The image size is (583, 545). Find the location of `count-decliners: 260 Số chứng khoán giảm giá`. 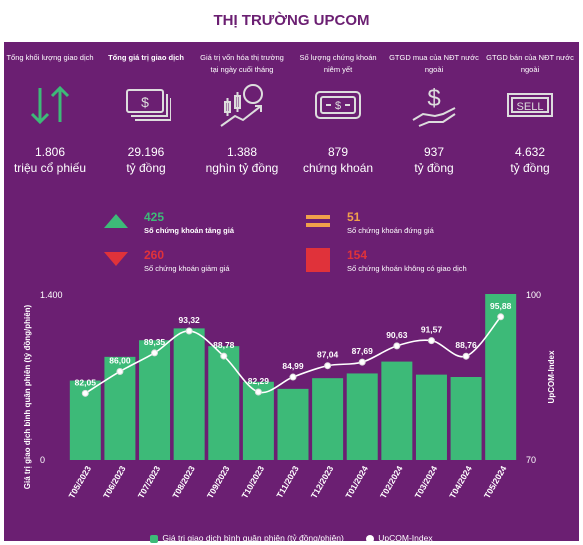

count-decliners: 260 Số chứng khoán giảm giá is located at coordinates (187, 260).